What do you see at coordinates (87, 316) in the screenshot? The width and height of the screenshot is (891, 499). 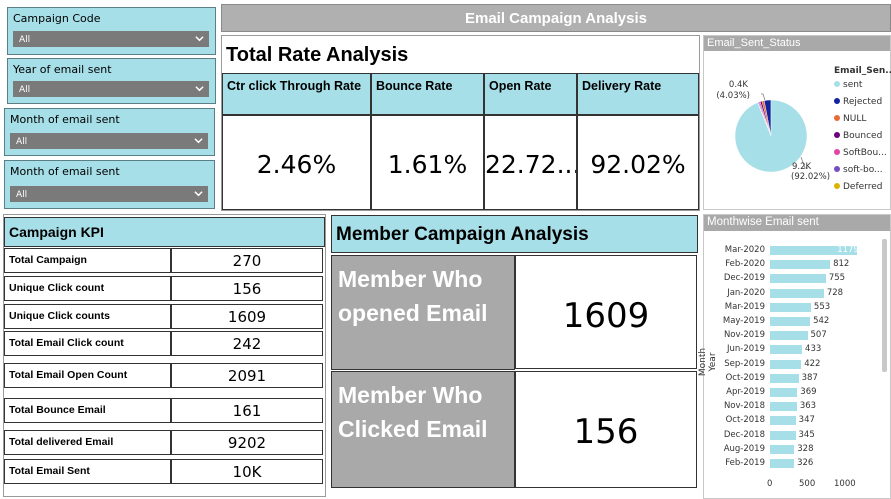 I see `kpi-label: Unique Click counts` at bounding box center [87, 316].